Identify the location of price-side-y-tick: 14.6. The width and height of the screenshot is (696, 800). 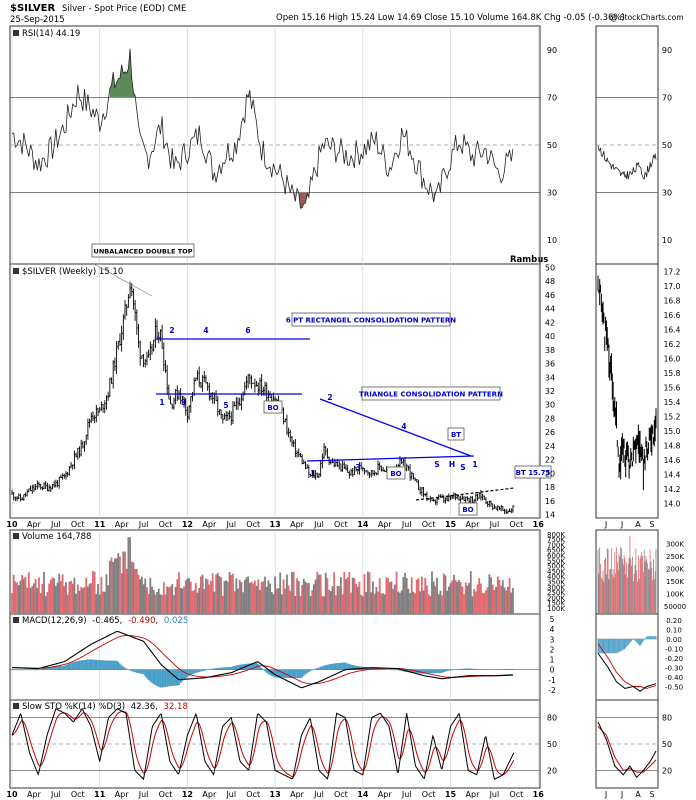
(672, 460).